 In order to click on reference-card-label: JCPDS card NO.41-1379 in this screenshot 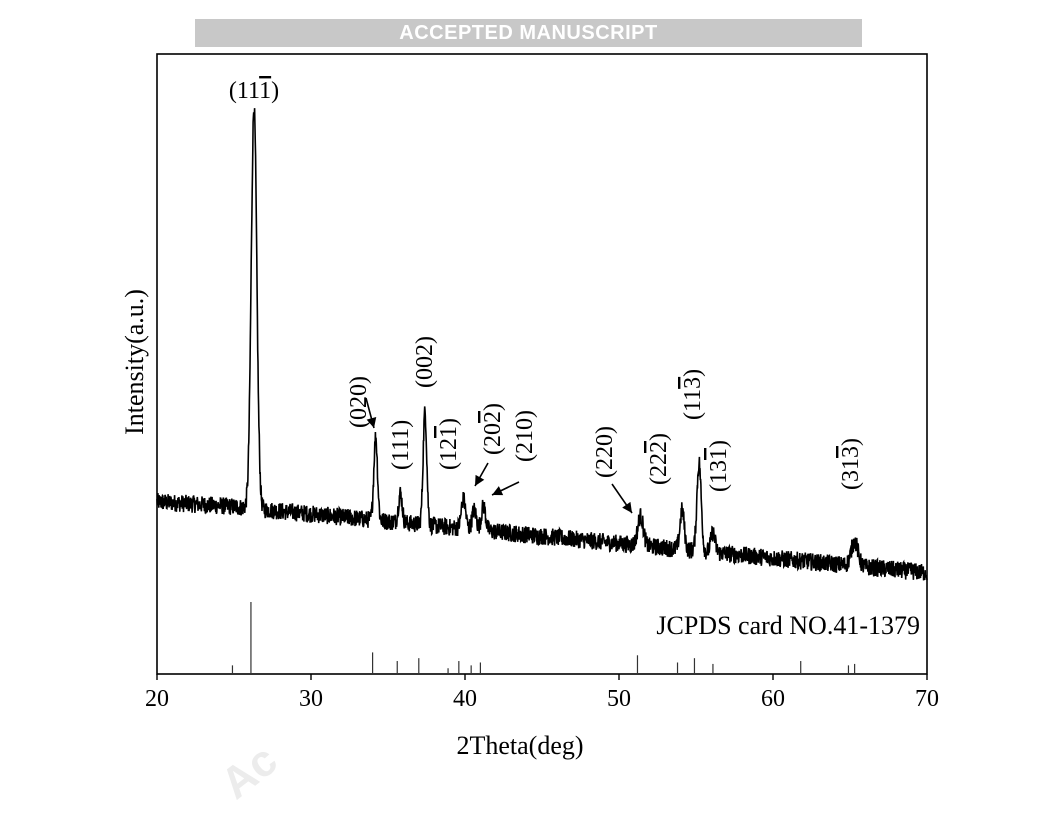, I will do `click(788, 625)`.